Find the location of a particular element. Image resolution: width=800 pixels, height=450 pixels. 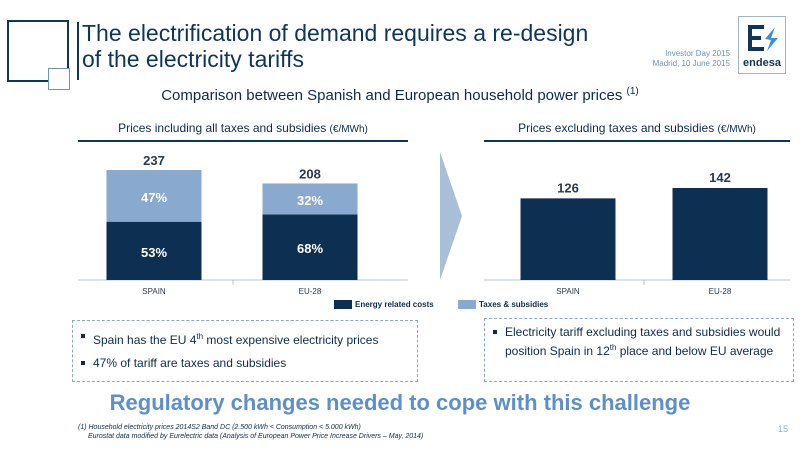

taxes-share-label: 32% is located at coordinates (310, 200).